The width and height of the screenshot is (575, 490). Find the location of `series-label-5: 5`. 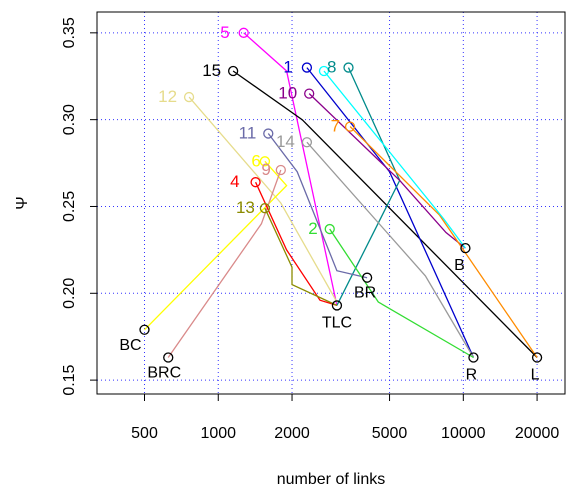

series-label-5: 5 is located at coordinates (224, 32).